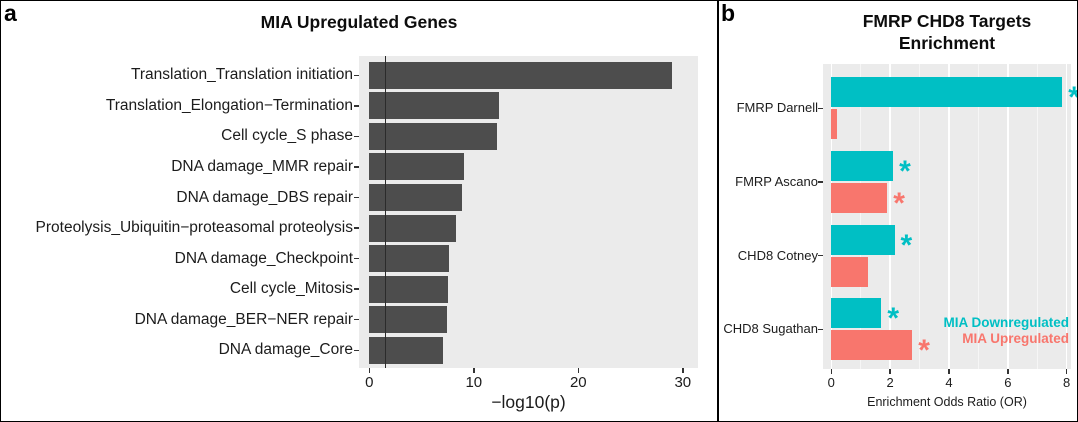  What do you see at coordinates (474, 382) in the screenshot?
I see `x-tick-label: 10` at bounding box center [474, 382].